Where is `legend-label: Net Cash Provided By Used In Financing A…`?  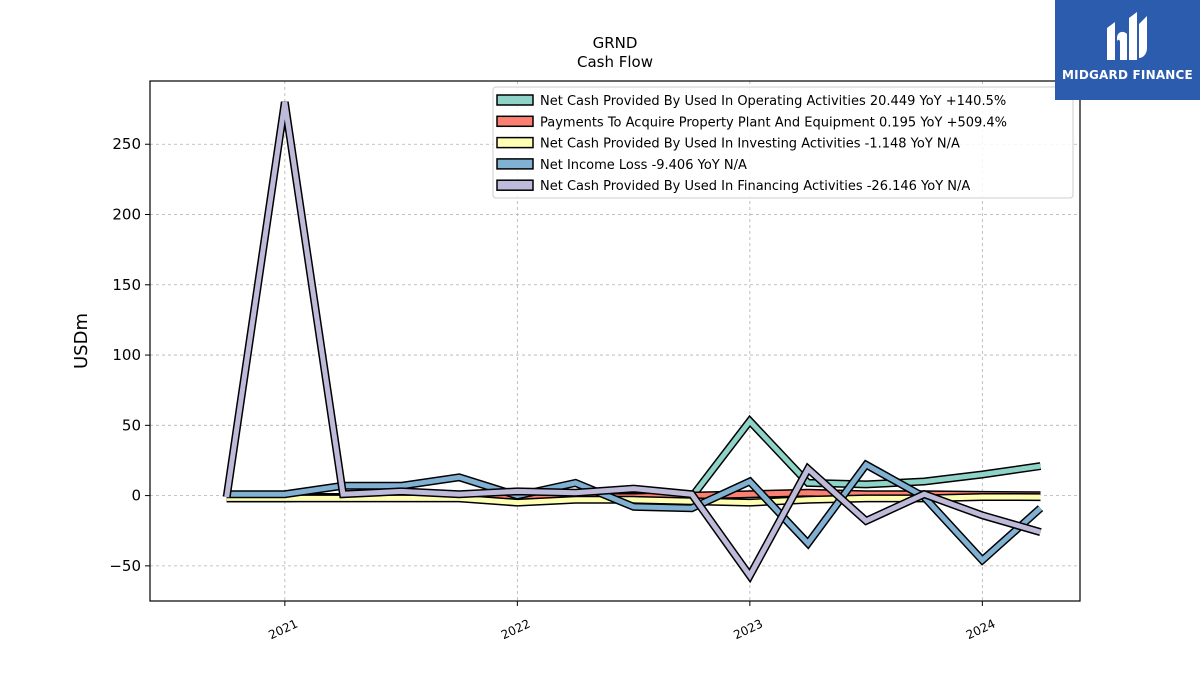 legend-label: Net Cash Provided By Used In Financing A… is located at coordinates (755, 186).